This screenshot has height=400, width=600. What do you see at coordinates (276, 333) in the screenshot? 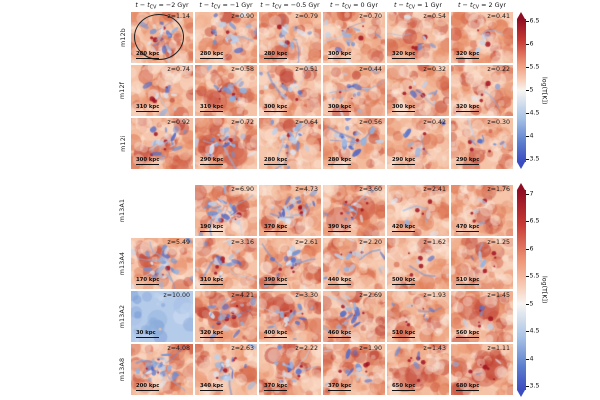
I see `panel-scalebar-label: 400 kpc` at bounding box center [276, 333].